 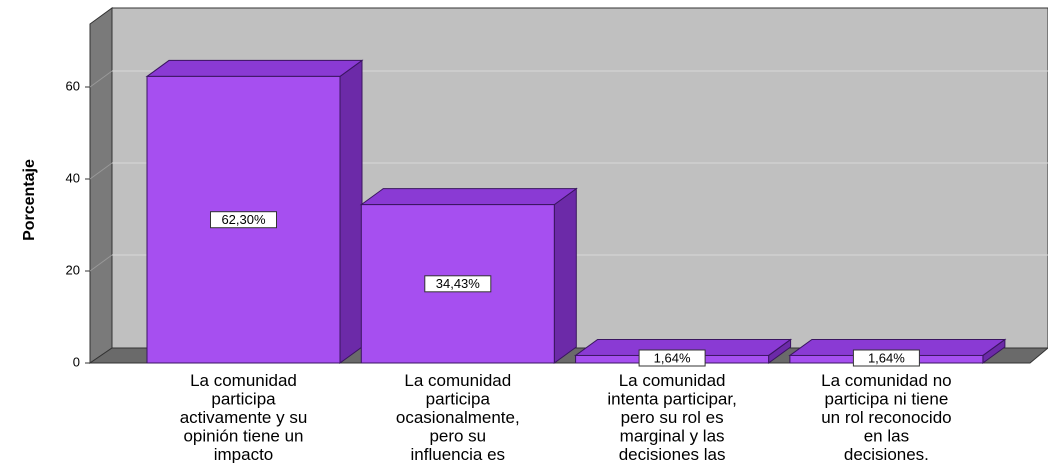 What do you see at coordinates (29, 200) in the screenshot?
I see `y-axis-label: Porcentaje` at bounding box center [29, 200].